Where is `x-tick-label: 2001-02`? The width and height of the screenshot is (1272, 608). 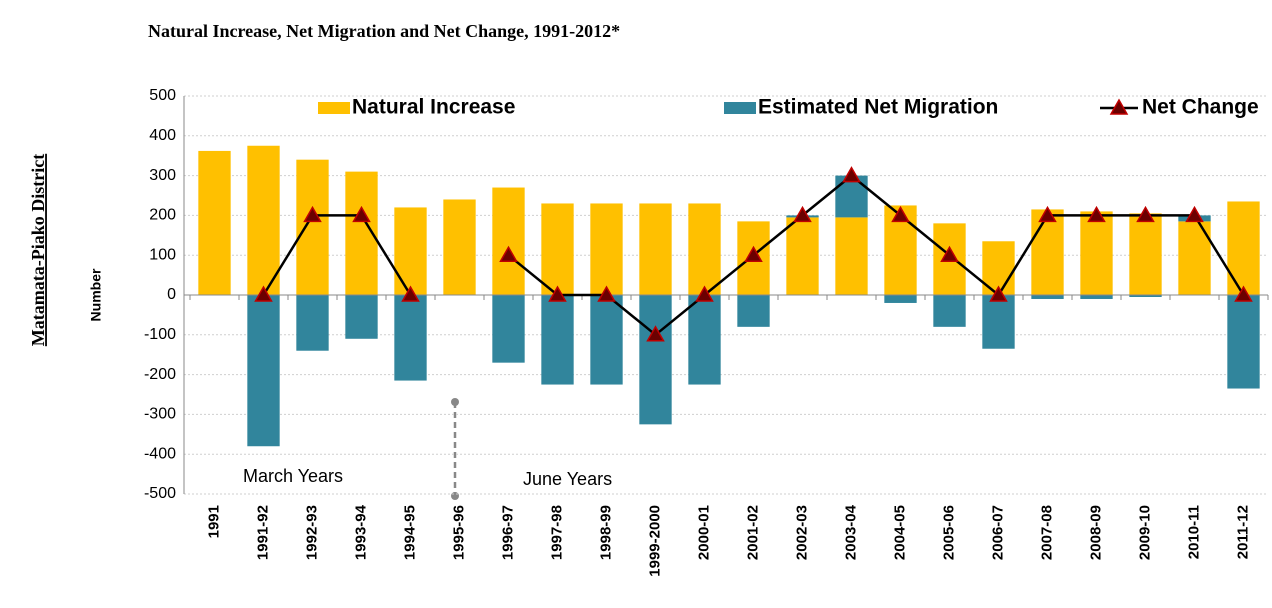
x-tick-label: 2001-02 is located at coordinates (752, 532).